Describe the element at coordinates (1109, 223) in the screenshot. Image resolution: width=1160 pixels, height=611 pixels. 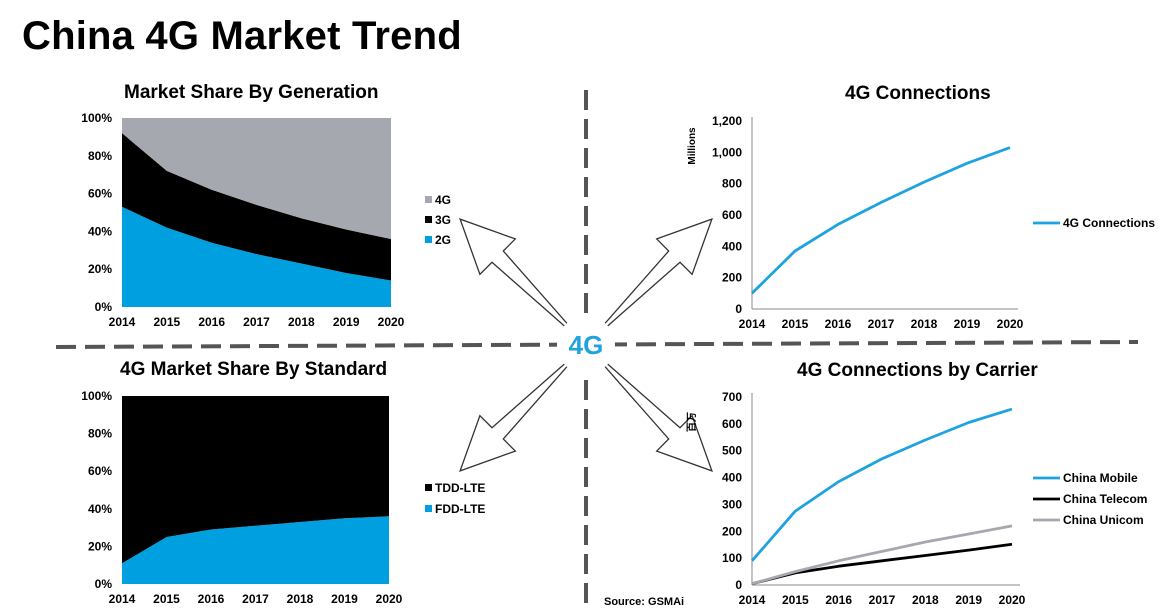
I see `legend-label: 4G Connections` at that location.